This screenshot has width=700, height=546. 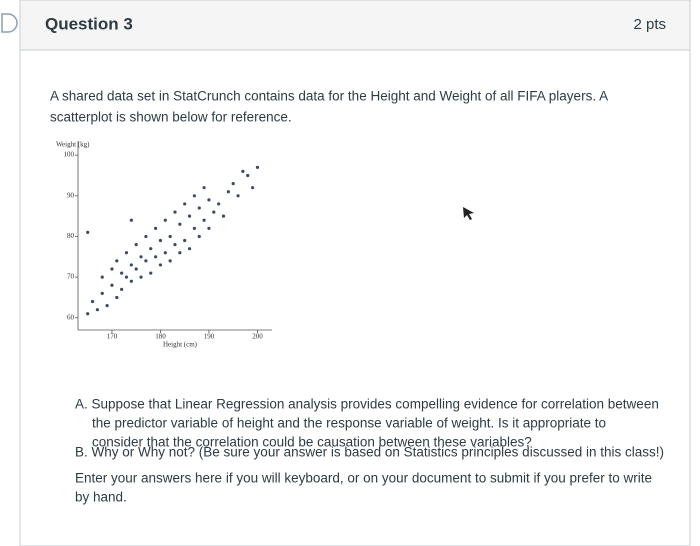 I want to click on question-points: 2 pts, so click(x=649, y=24).